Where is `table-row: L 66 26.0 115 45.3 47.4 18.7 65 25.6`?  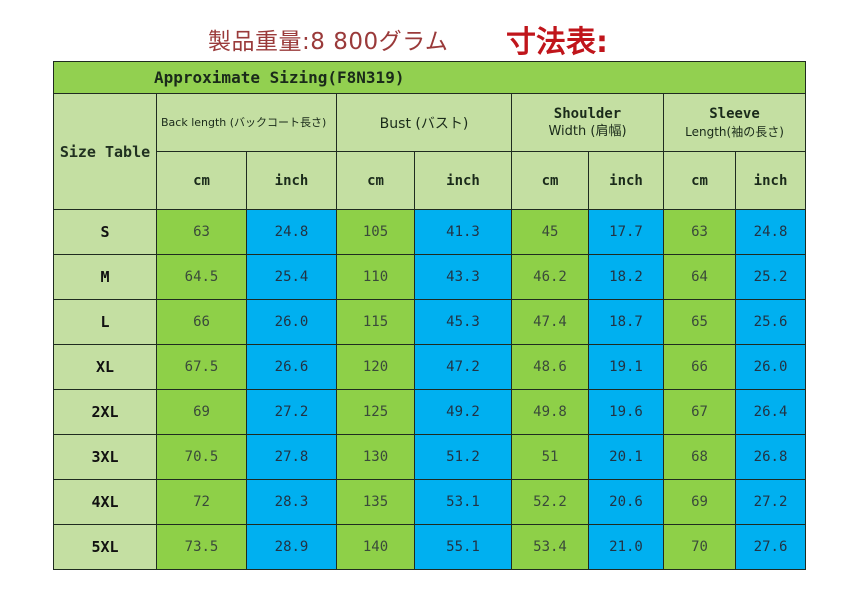 table-row: L 66 26.0 115 45.3 47.4 18.7 65 25.6 is located at coordinates (430, 322).